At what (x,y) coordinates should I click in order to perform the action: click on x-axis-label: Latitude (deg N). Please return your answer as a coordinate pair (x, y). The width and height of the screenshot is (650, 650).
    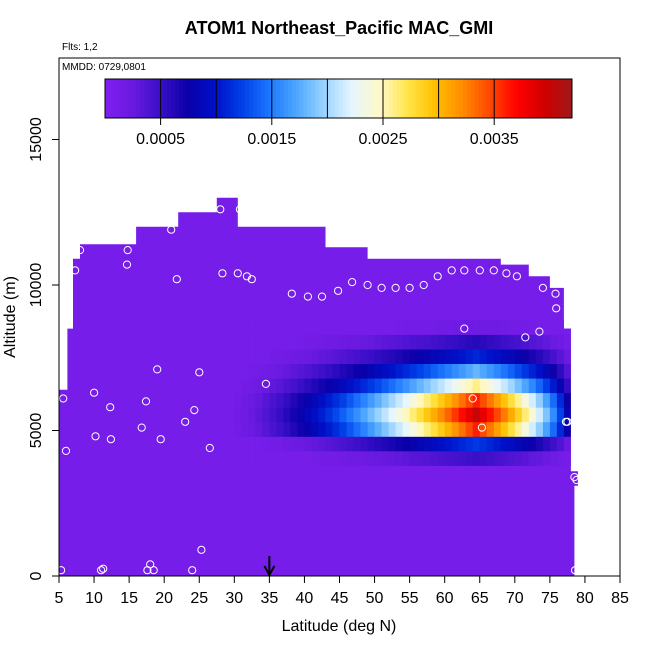
    Looking at the image, I should click on (339, 626).